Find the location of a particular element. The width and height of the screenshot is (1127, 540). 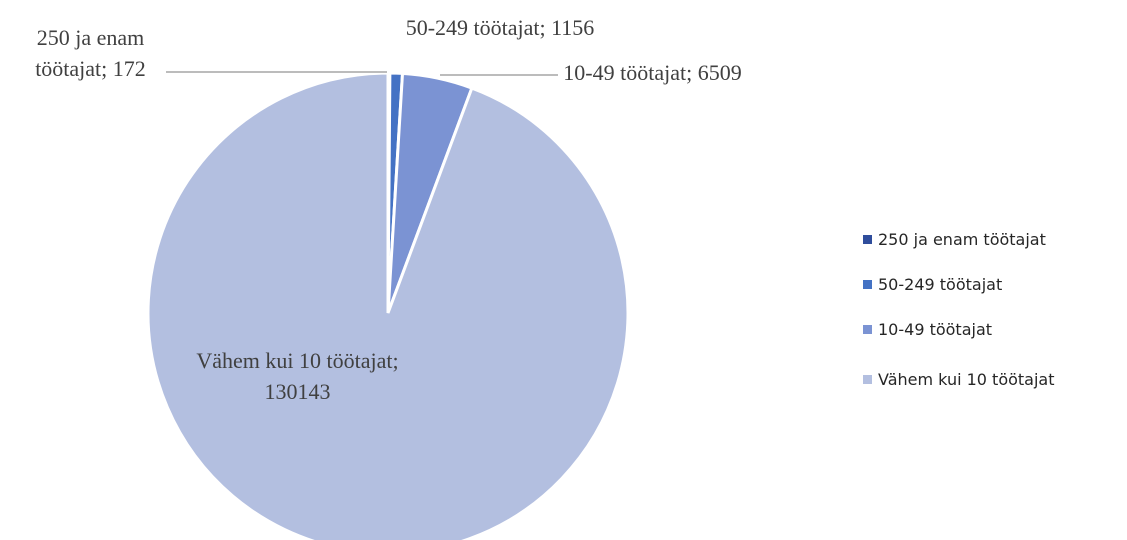

data-label: 250 ja enam töötajat; 172 is located at coordinates (90, 53).